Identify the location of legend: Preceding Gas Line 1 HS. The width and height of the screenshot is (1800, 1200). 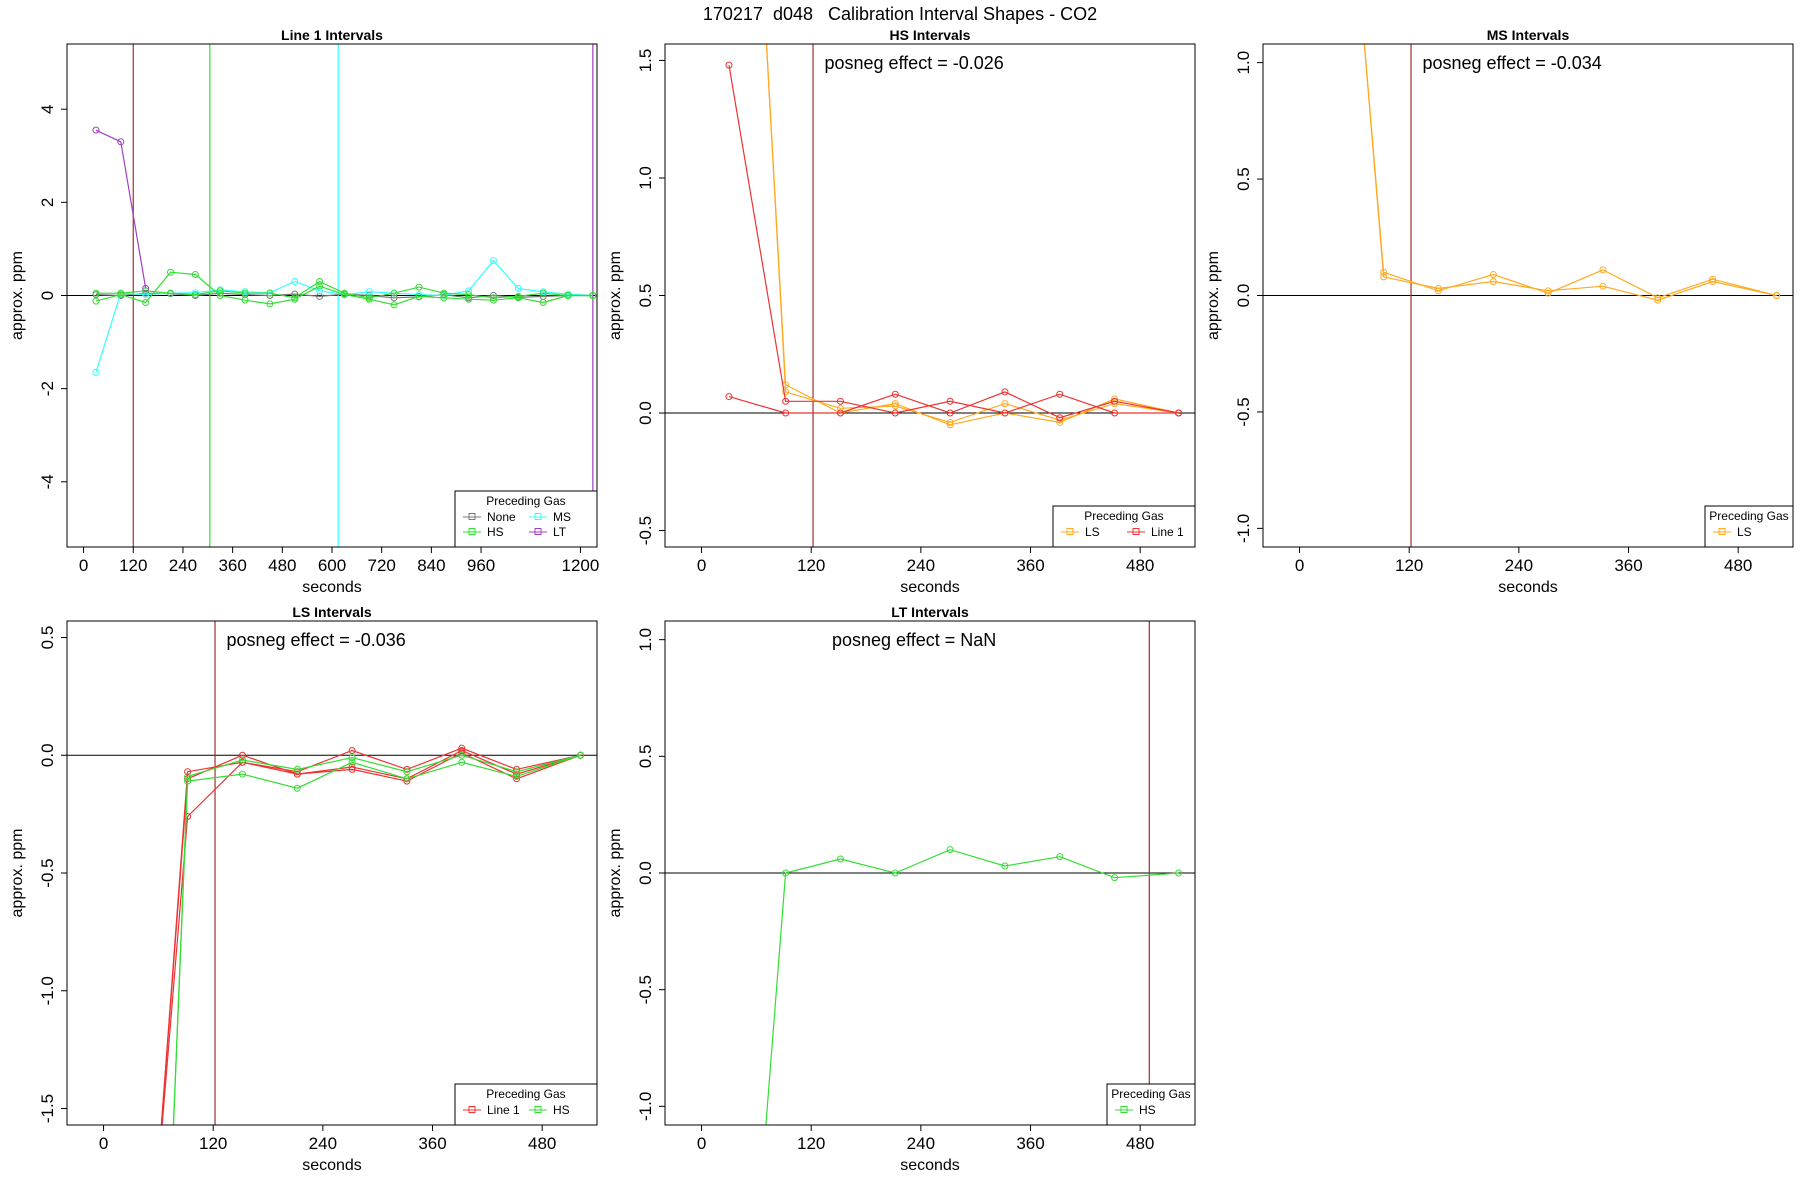
(526, 1104).